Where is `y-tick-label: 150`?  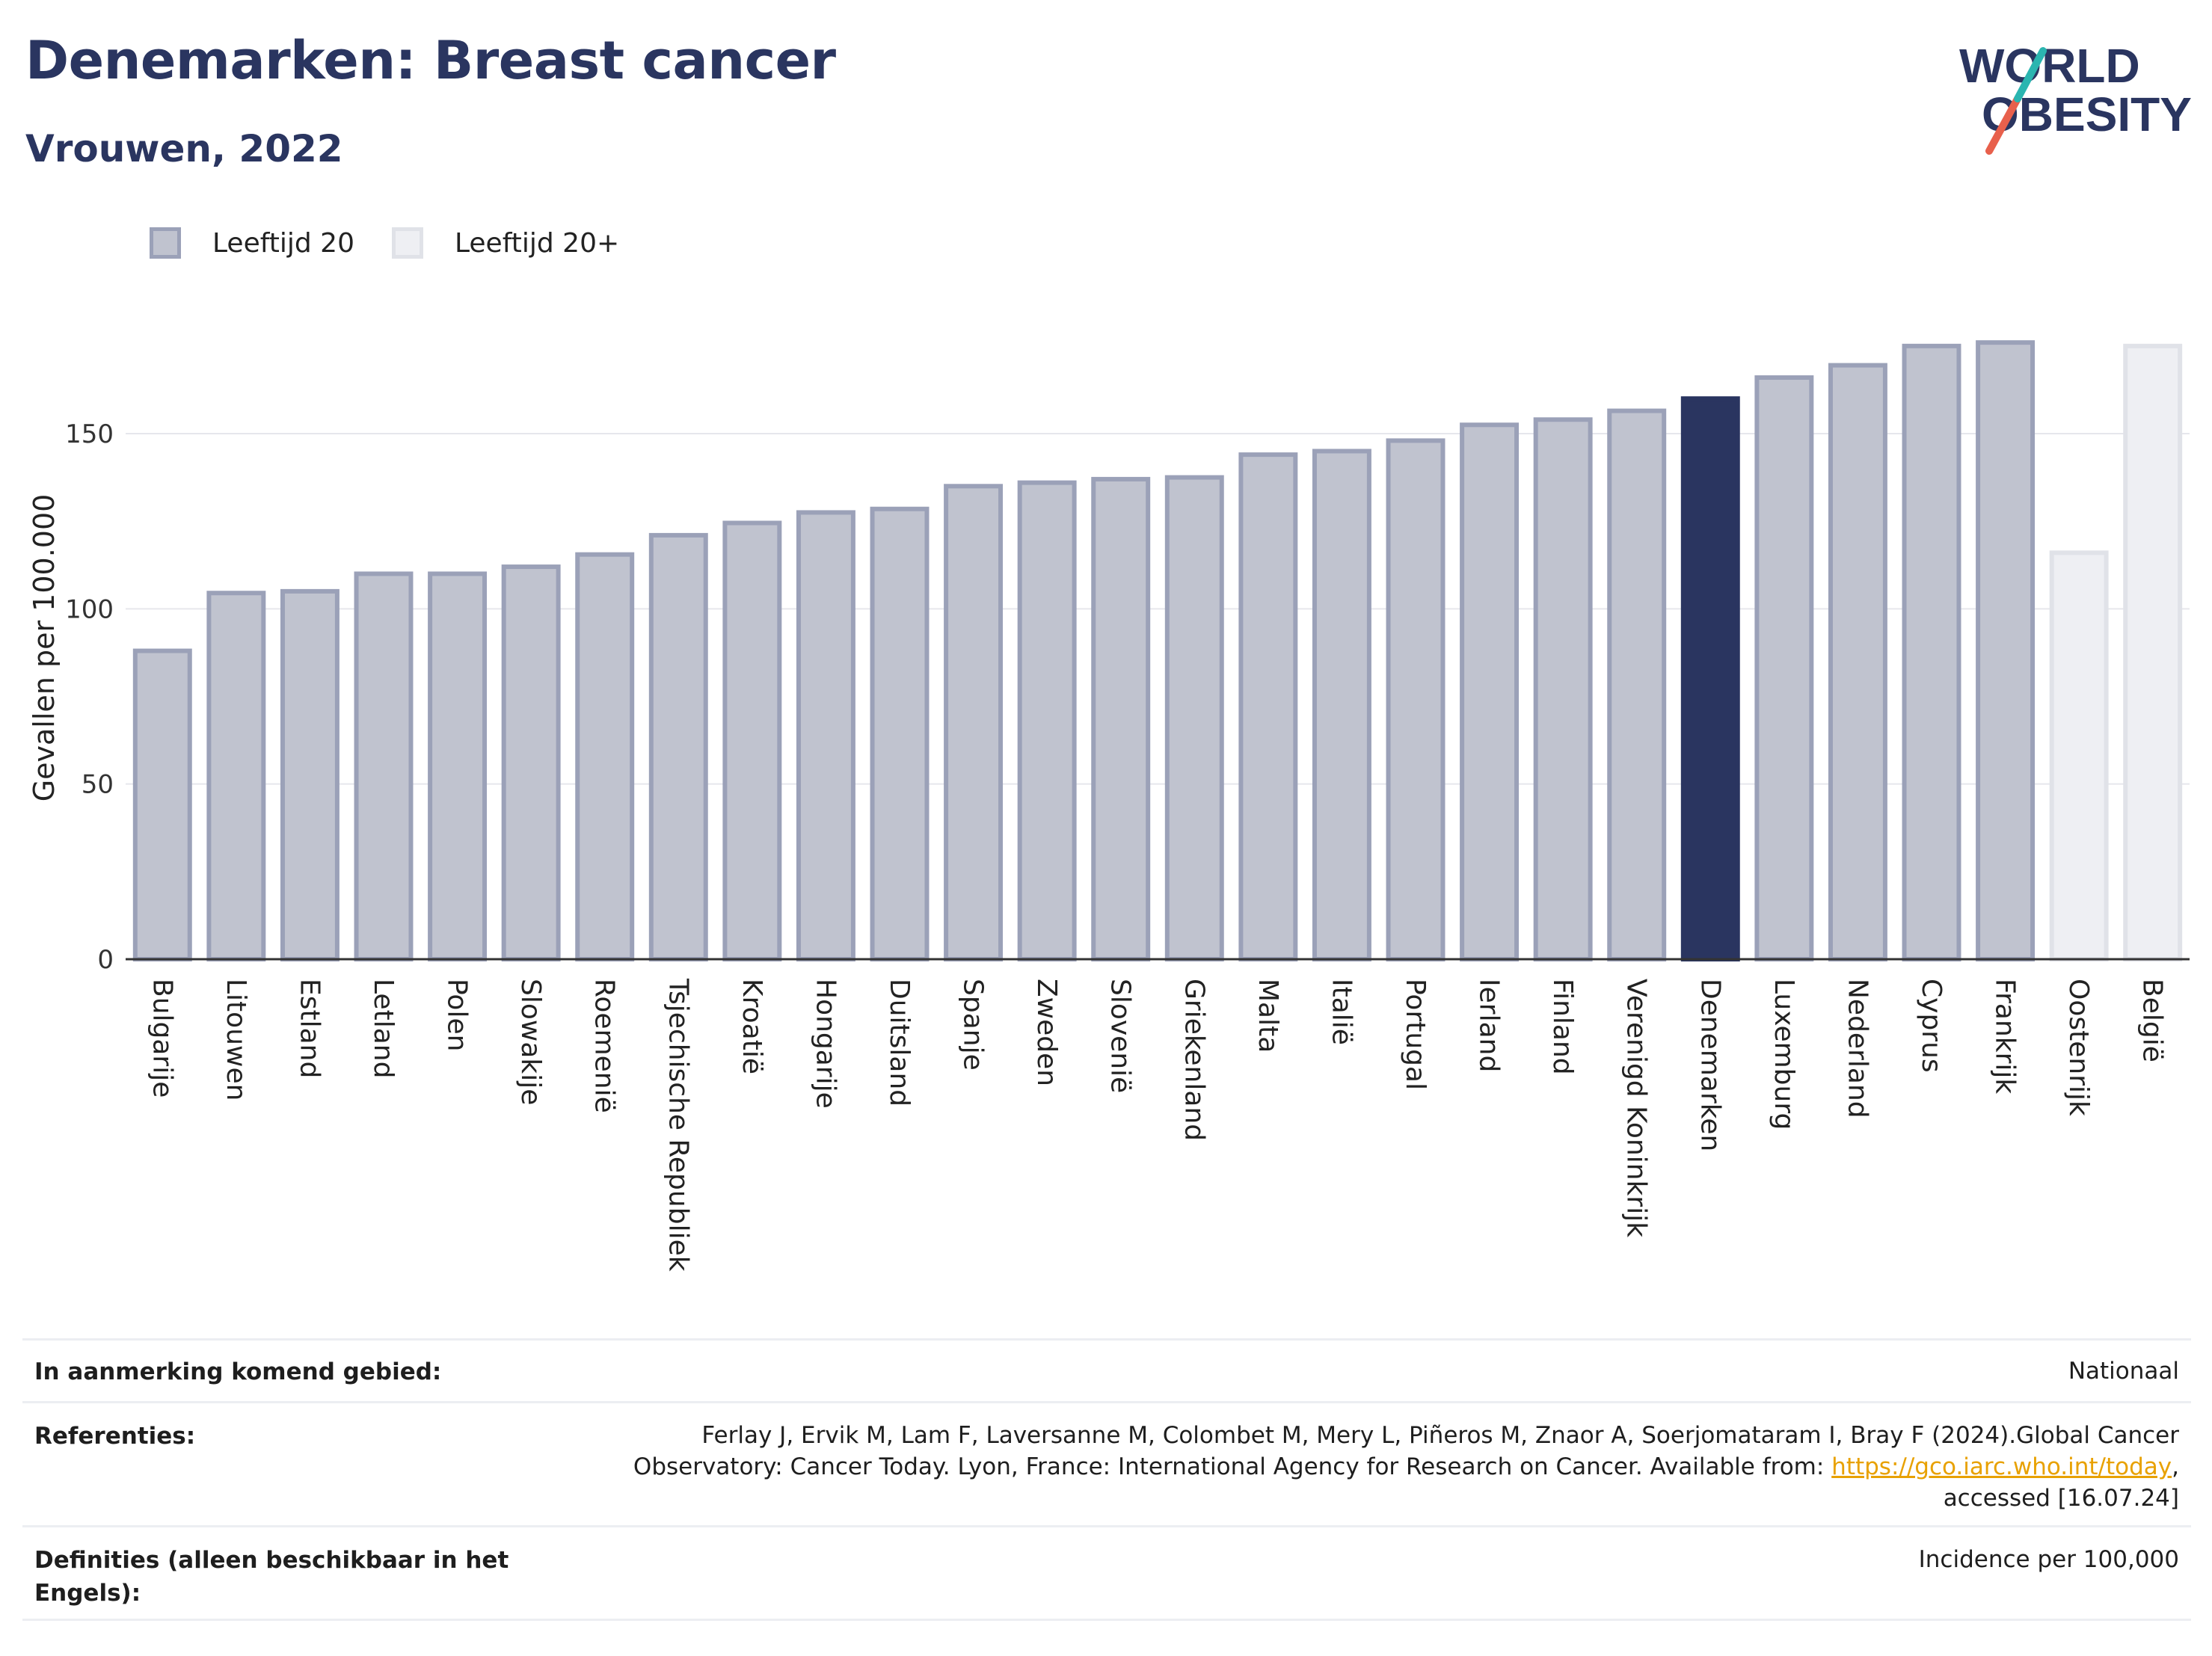 y-tick-label: 150 is located at coordinates (89, 434).